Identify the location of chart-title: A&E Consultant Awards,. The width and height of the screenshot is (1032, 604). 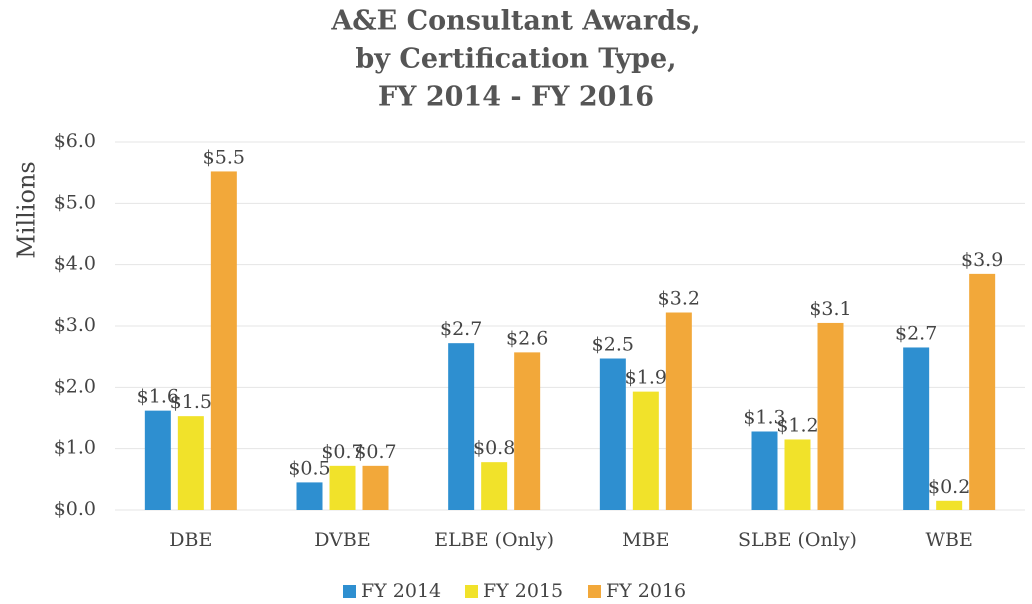
(515, 21).